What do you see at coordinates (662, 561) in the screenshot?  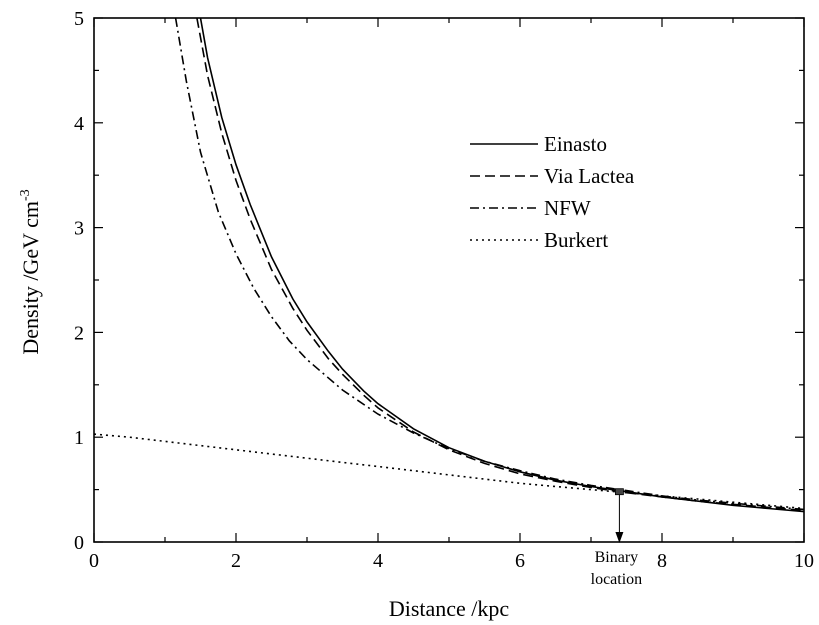 I see `x-tick-label: 8` at bounding box center [662, 561].